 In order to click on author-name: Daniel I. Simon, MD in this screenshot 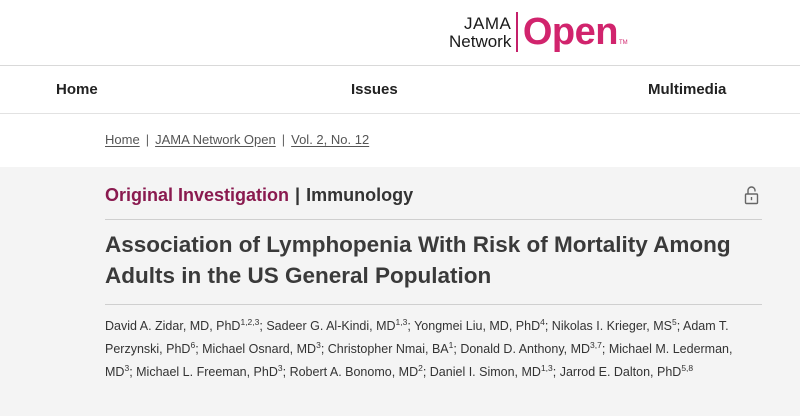, I will do `click(485, 372)`.